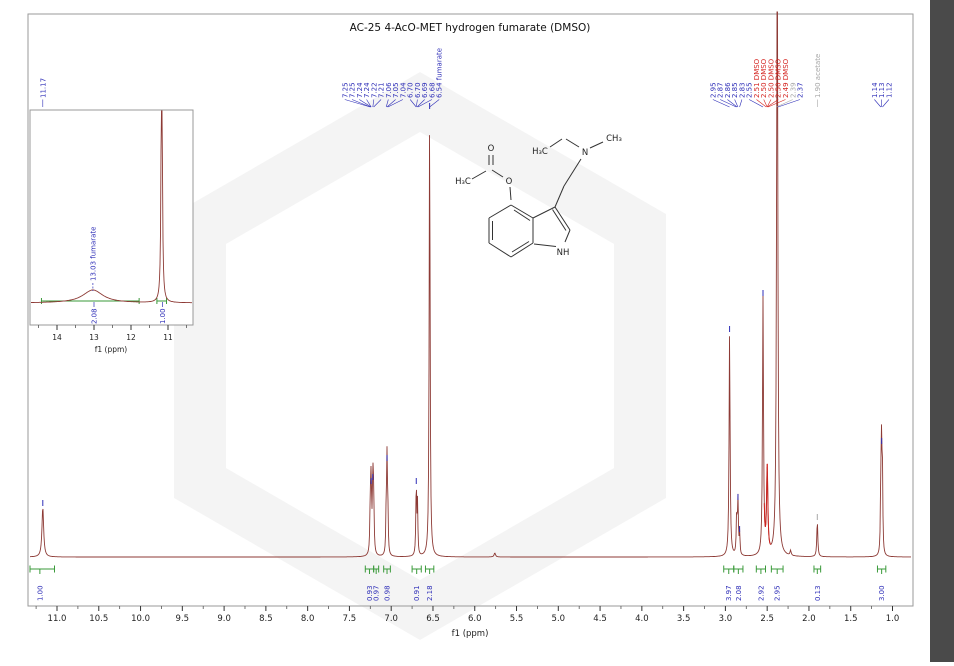 Image resolution: width=954 pixels, height=666 pixels. What do you see at coordinates (440, 73) in the screenshot?
I see `peak-label: 6.54 fumarate` at bounding box center [440, 73].